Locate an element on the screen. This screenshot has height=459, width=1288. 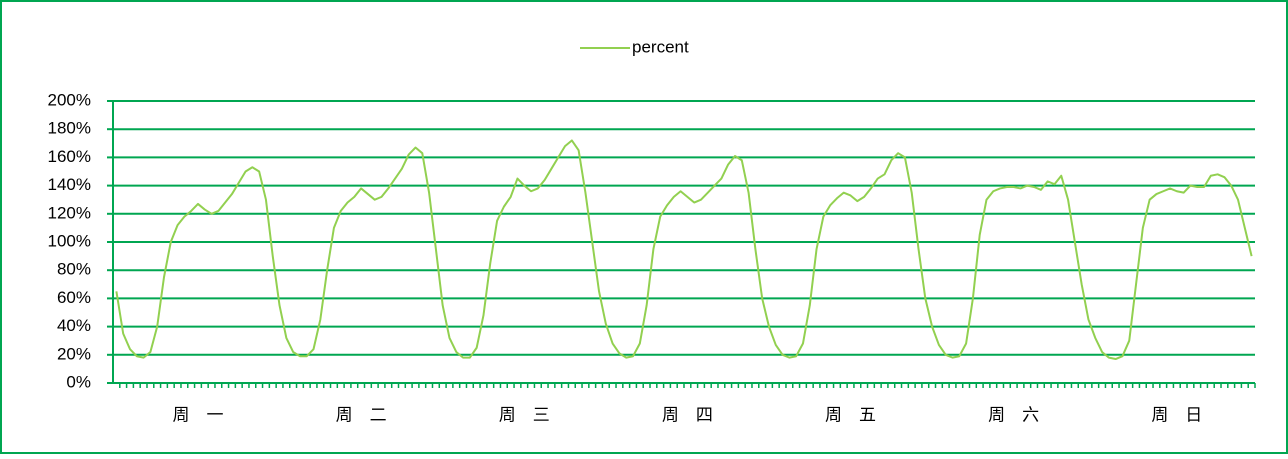
x-tick-label: 周 五 is located at coordinates (850, 414).